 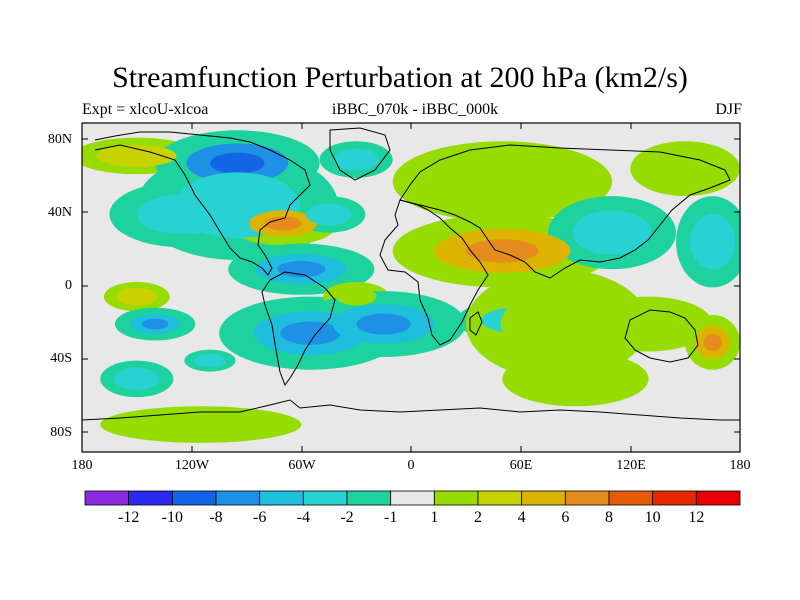 What do you see at coordinates (303, 517) in the screenshot?
I see `colorbar-tick-label: -4` at bounding box center [303, 517].